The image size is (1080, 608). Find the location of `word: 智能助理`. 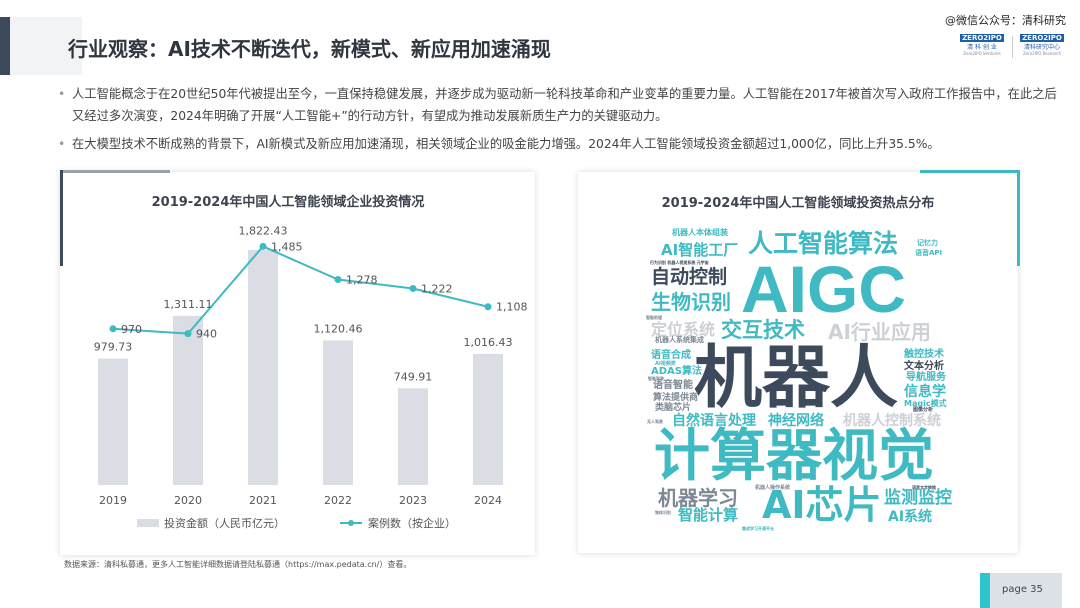

word: 智能助理 is located at coordinates (654, 317).